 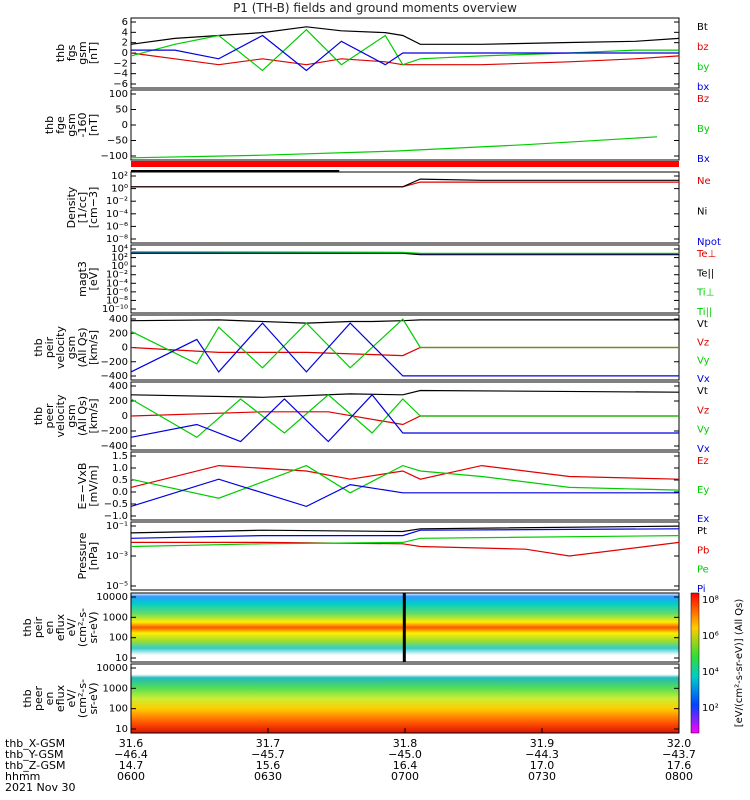 What do you see at coordinates (703, 99) in the screenshot?
I see `legend-entry: Bz` at bounding box center [703, 99].